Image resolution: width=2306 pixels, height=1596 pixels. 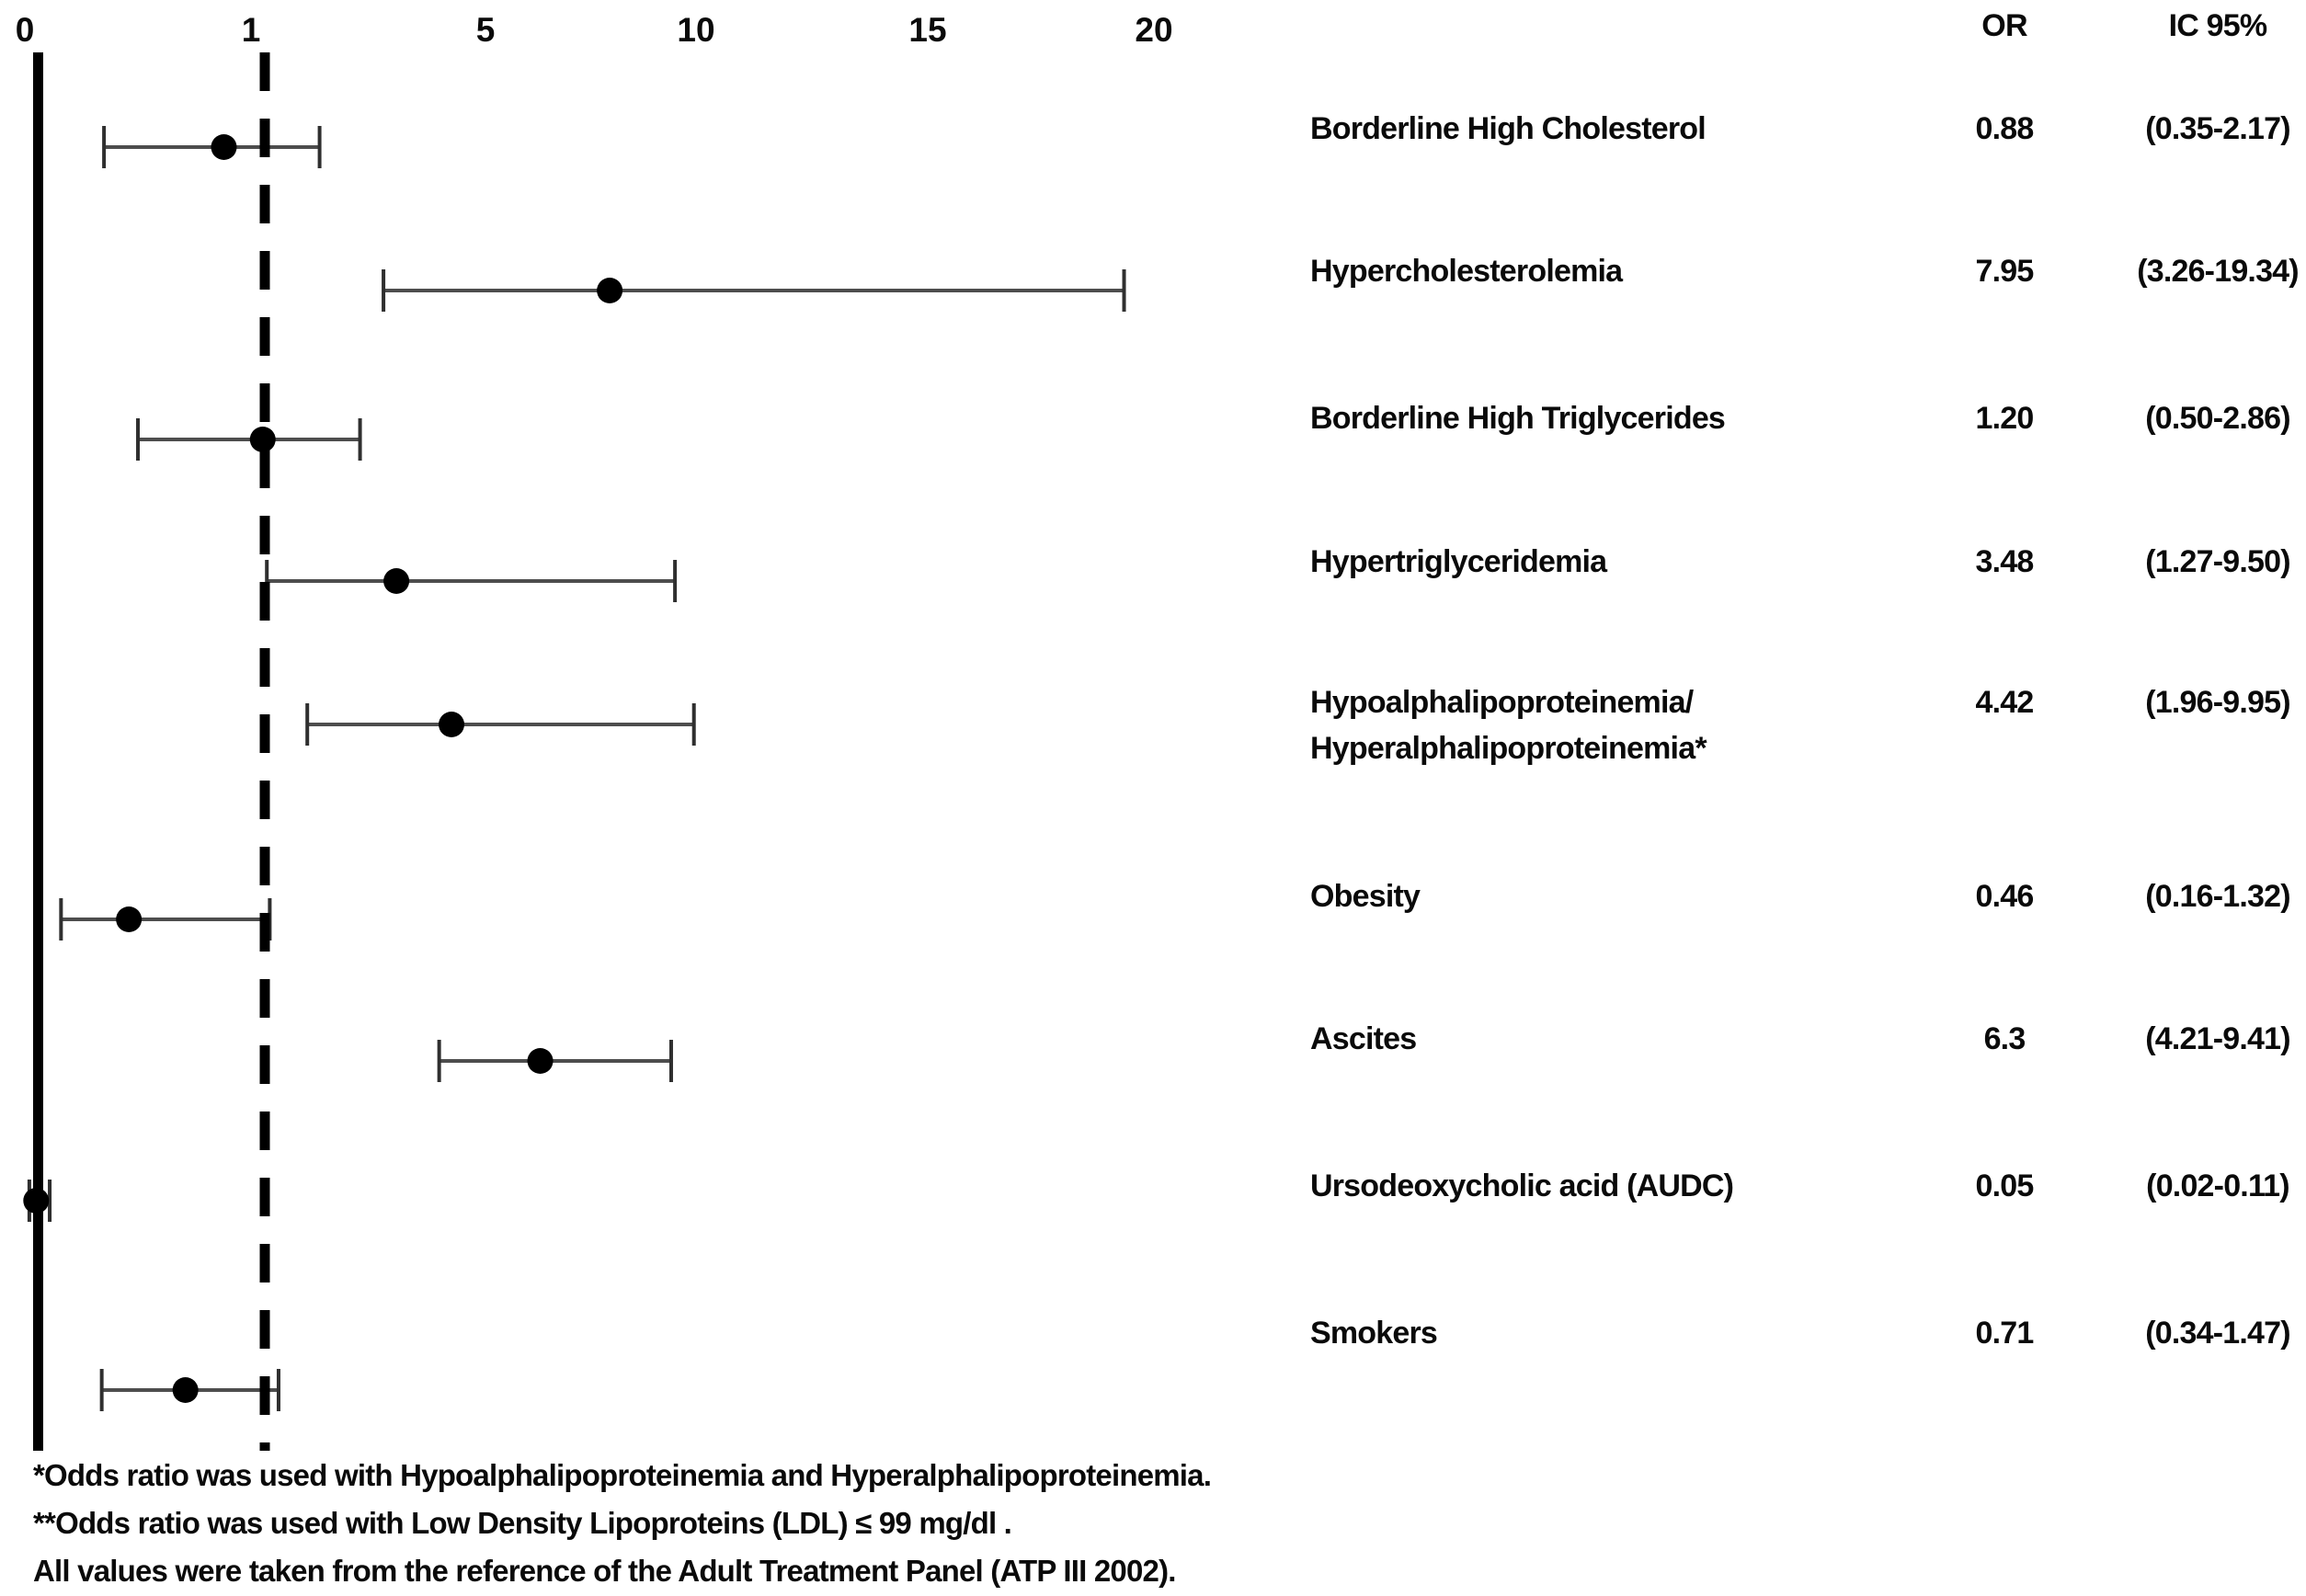 I want to click on condition-label: Borderline High Triglycerides, so click(x=1518, y=418).